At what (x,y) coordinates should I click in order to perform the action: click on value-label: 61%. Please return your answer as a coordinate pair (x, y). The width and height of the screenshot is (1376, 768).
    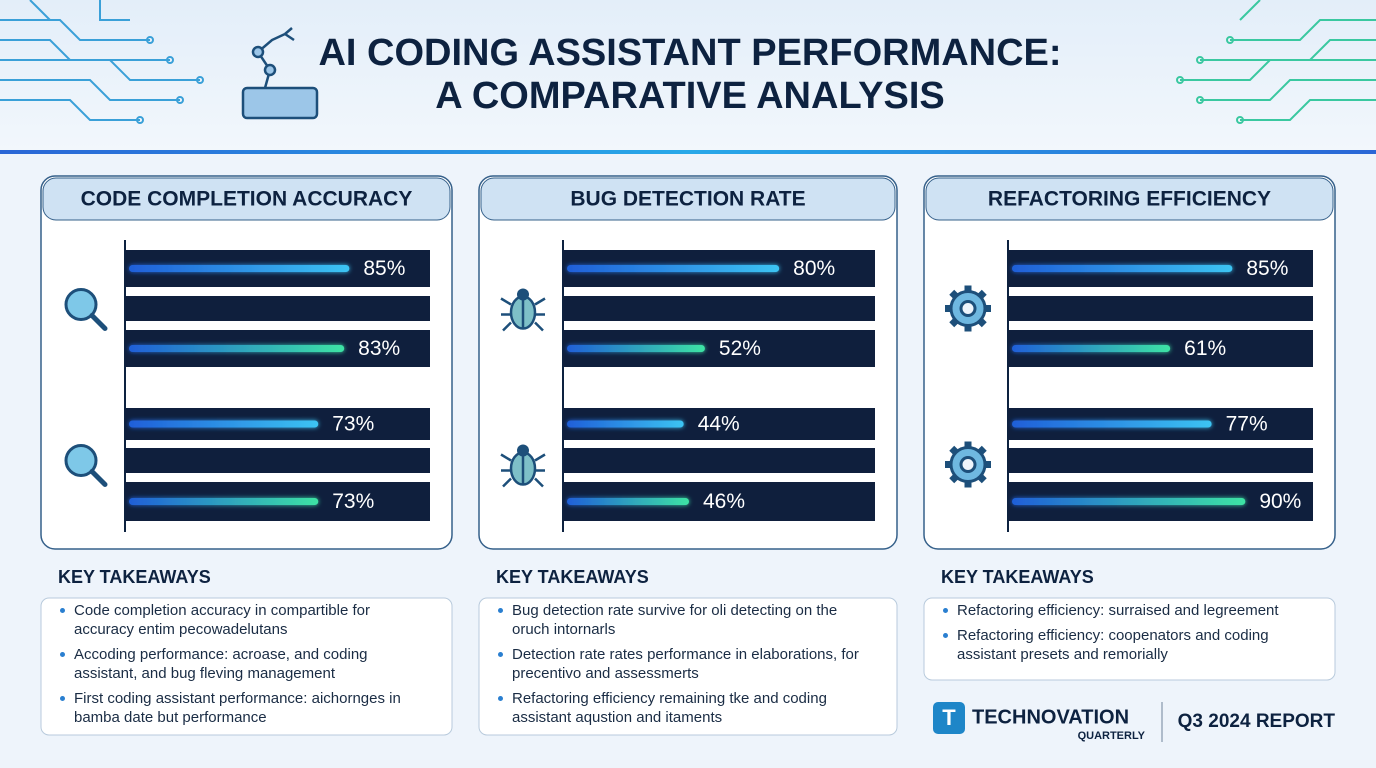
    Looking at the image, I should click on (1205, 348).